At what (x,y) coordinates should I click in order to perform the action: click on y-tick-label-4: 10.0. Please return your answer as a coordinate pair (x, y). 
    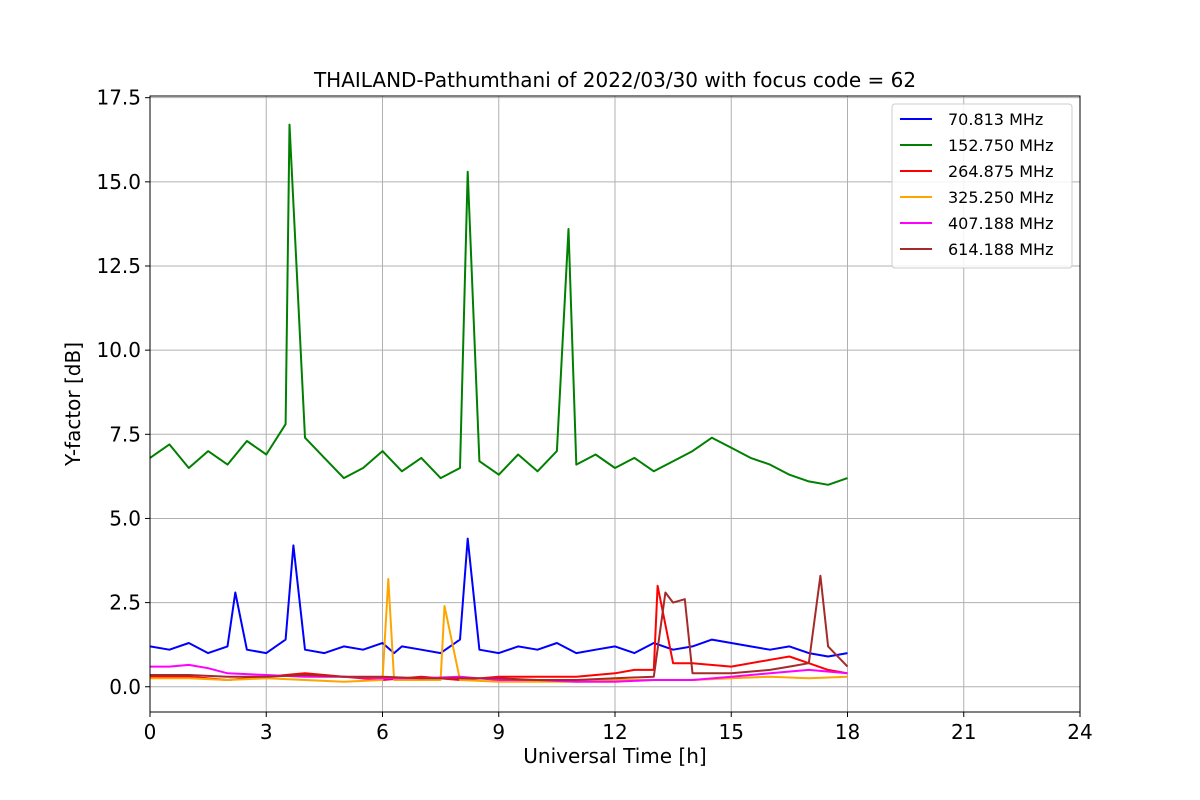
    Looking at the image, I should click on (118, 350).